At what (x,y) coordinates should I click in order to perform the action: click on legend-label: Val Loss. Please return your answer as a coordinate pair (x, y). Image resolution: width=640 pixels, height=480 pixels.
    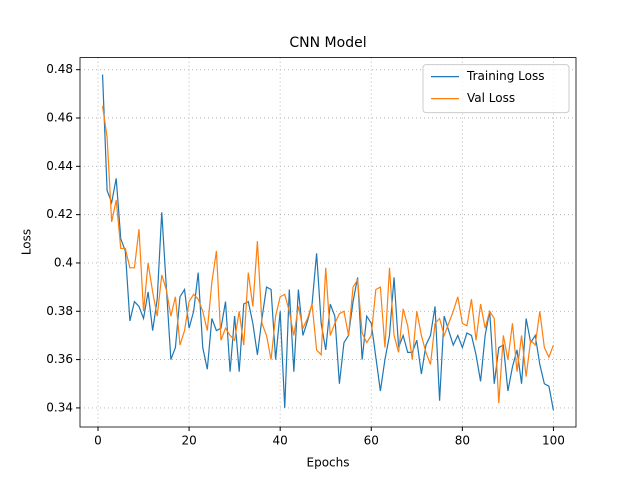
    Looking at the image, I should click on (491, 98).